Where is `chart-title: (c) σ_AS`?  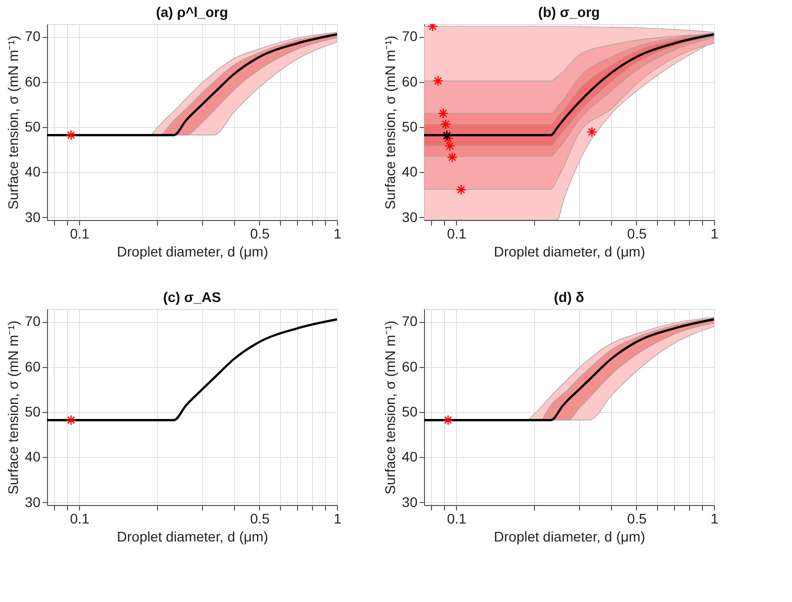 chart-title: (c) σ_AS is located at coordinates (192, 297).